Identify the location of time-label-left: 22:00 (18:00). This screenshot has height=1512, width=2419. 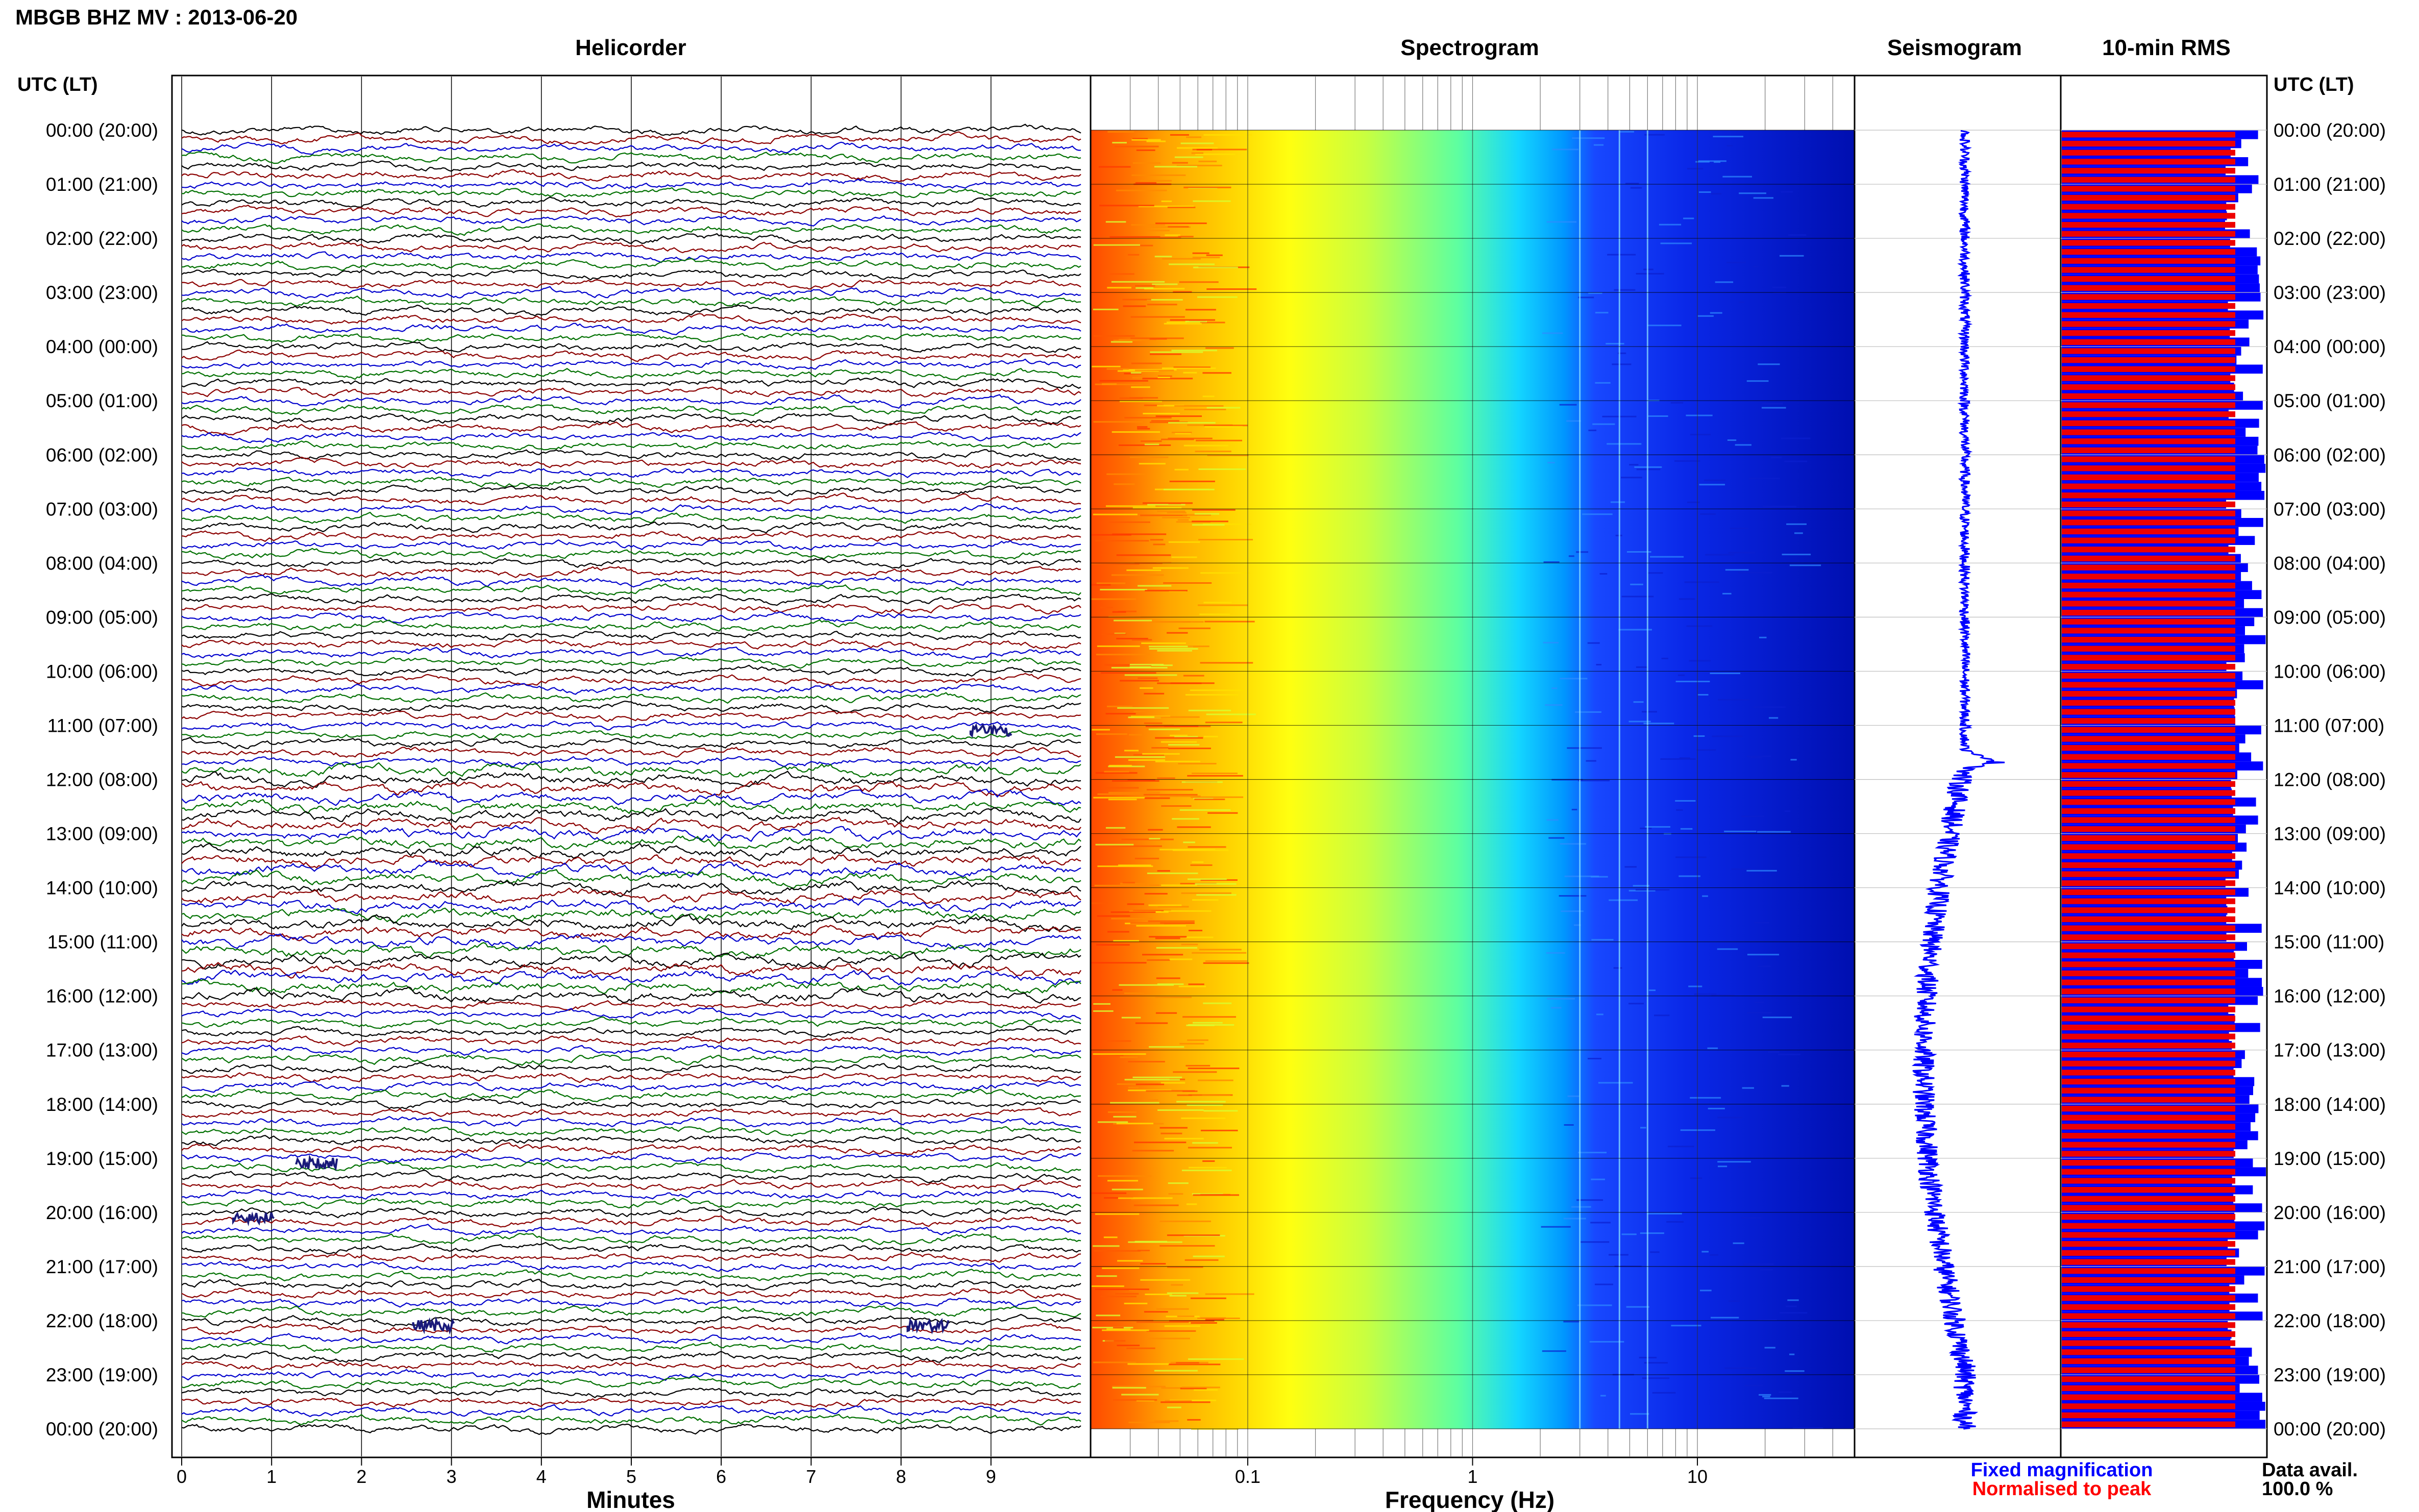
(102, 1320).